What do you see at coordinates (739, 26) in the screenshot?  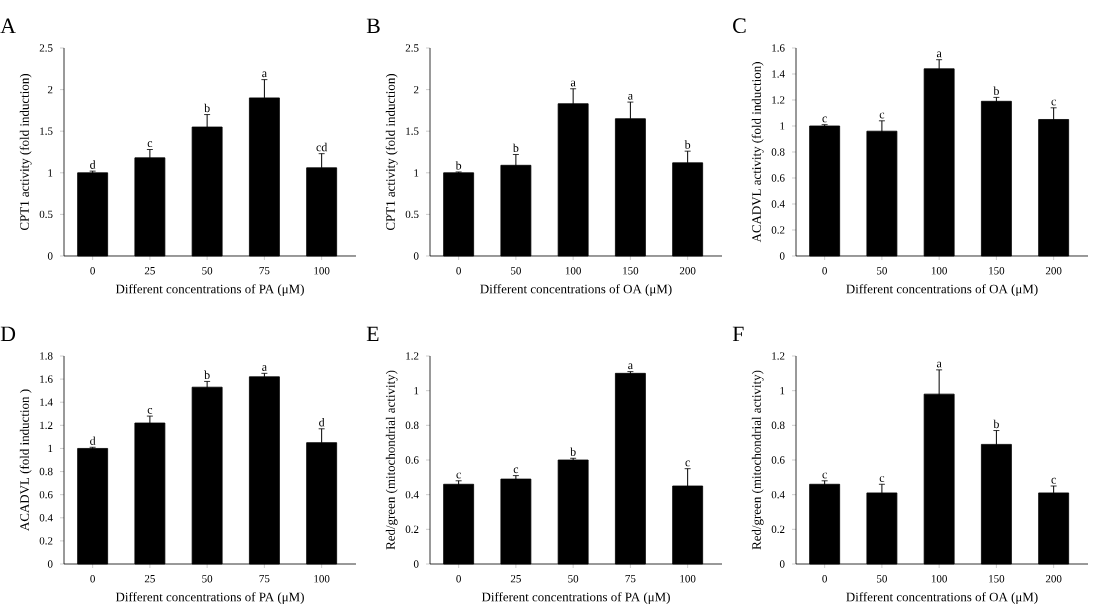 I see `chart-title: C` at bounding box center [739, 26].